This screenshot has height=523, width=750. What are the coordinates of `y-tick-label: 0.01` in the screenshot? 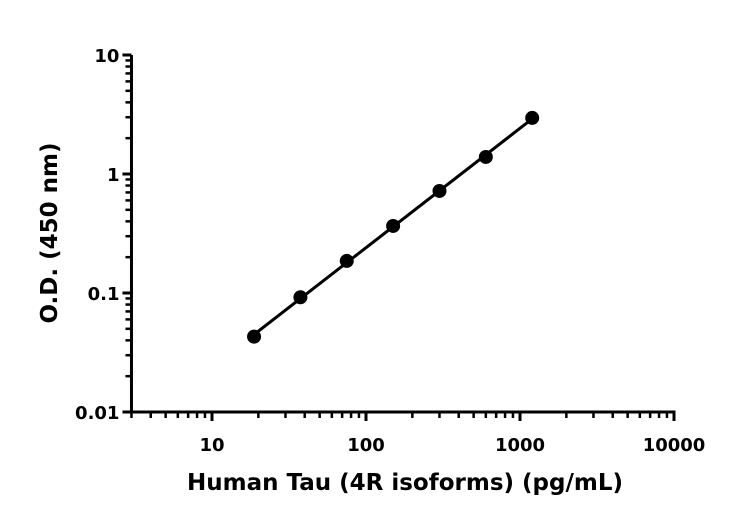 It's located at (97, 413).